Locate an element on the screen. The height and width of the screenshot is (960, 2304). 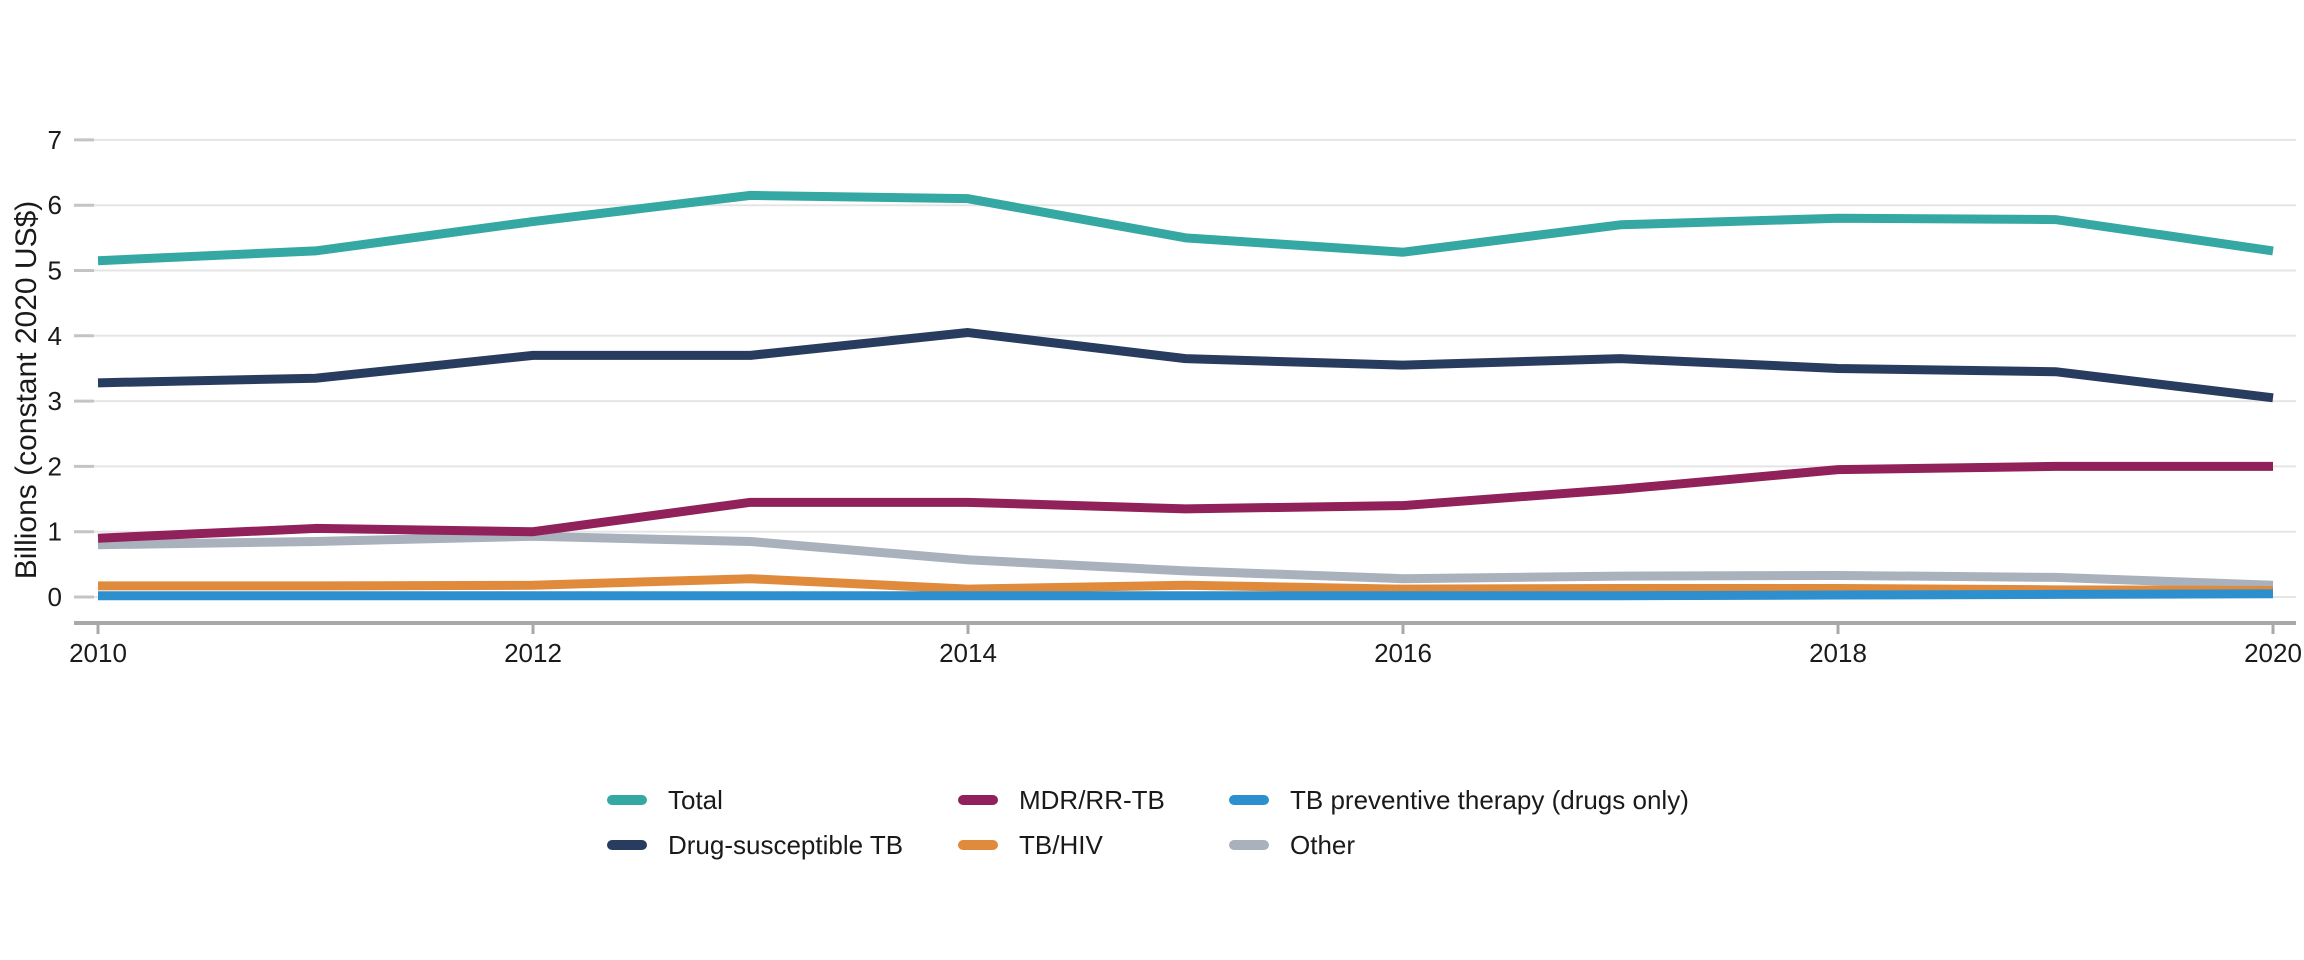
legend-swatch-tb-hiv is located at coordinates (978, 845).